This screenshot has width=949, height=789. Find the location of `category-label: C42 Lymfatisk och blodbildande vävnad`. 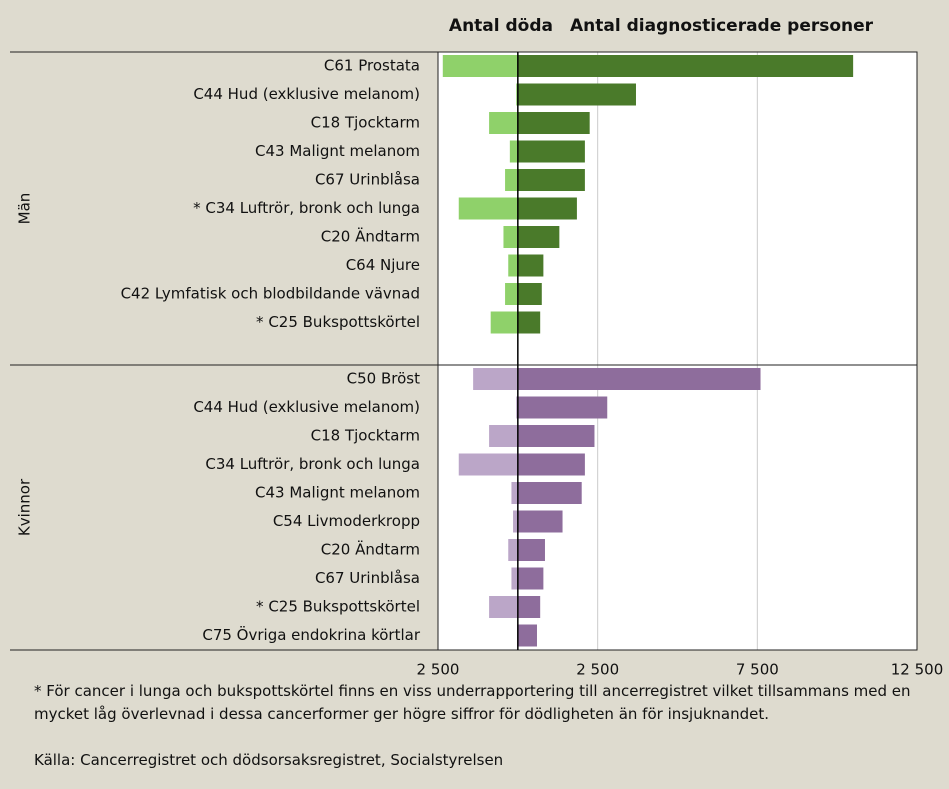

category-label: C42 Lymfatisk och blodbildande vävnad is located at coordinates (270, 294).